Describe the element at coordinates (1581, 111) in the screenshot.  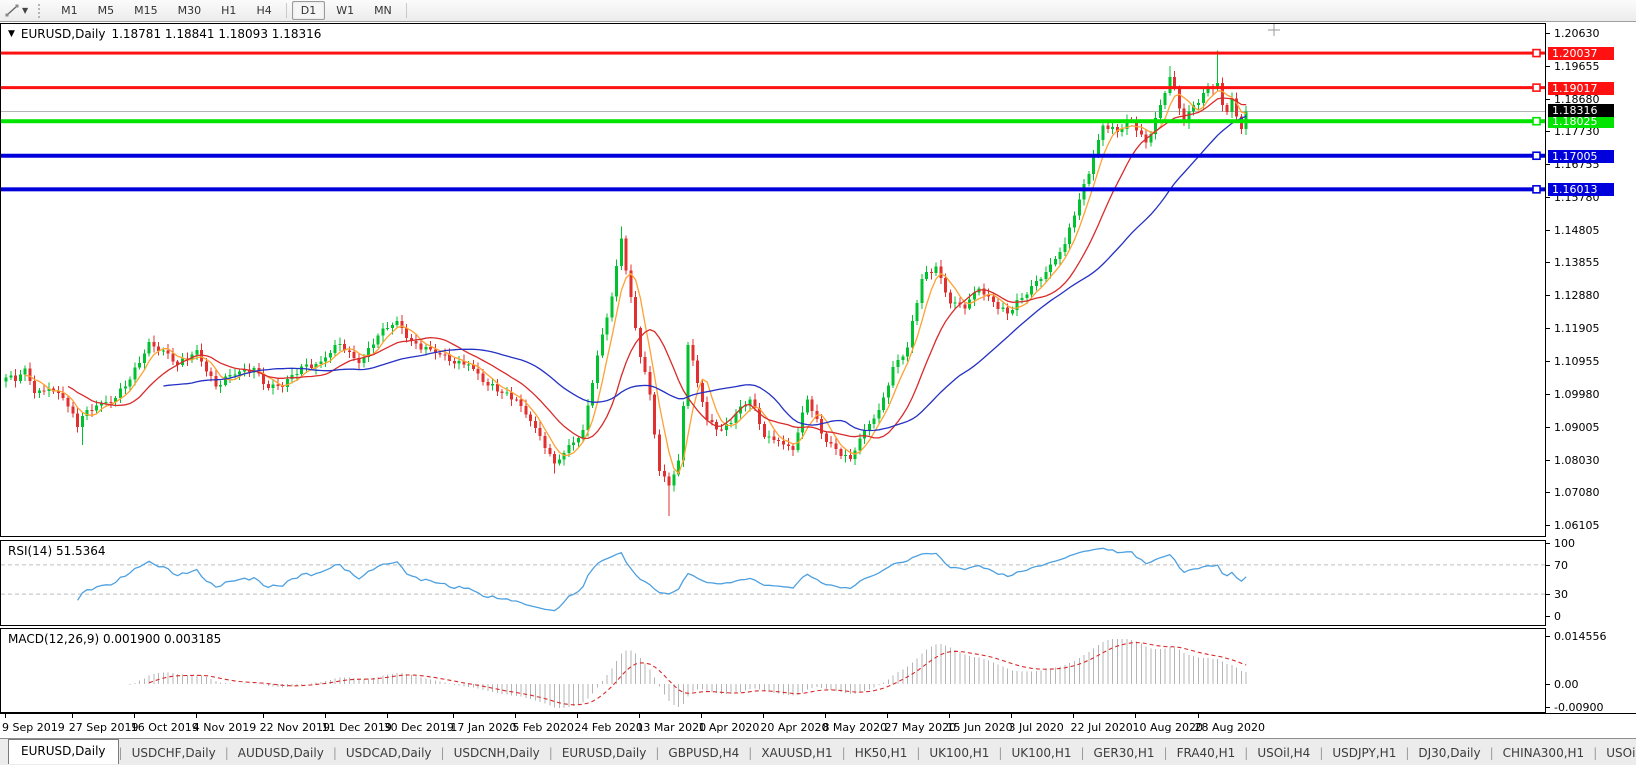
I see `current-price-tag: 1.18316` at that location.